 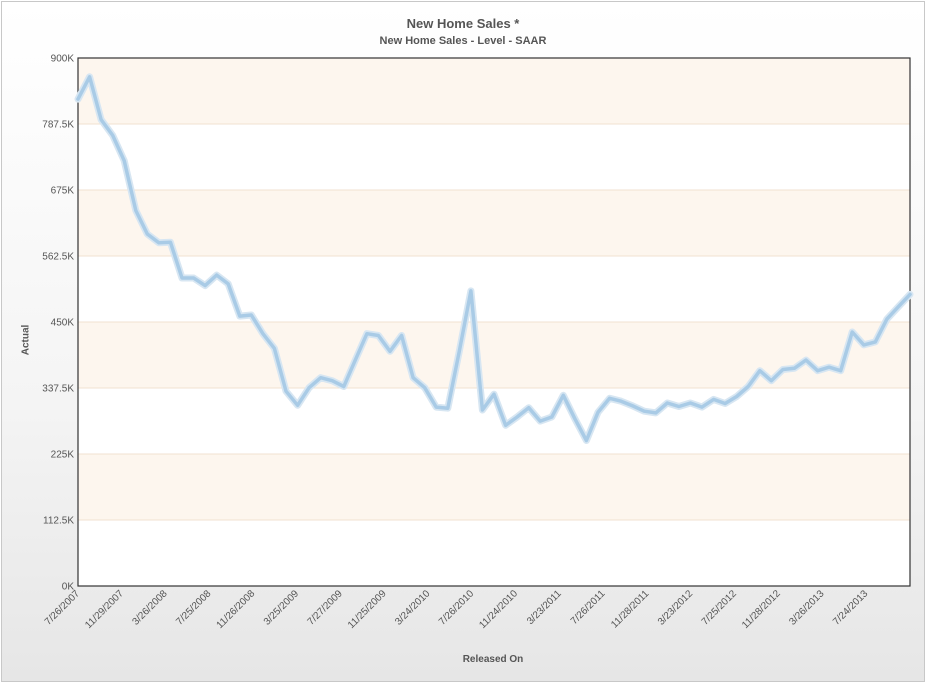 I want to click on x-tick-label: 3/26/2008, so click(x=150, y=608).